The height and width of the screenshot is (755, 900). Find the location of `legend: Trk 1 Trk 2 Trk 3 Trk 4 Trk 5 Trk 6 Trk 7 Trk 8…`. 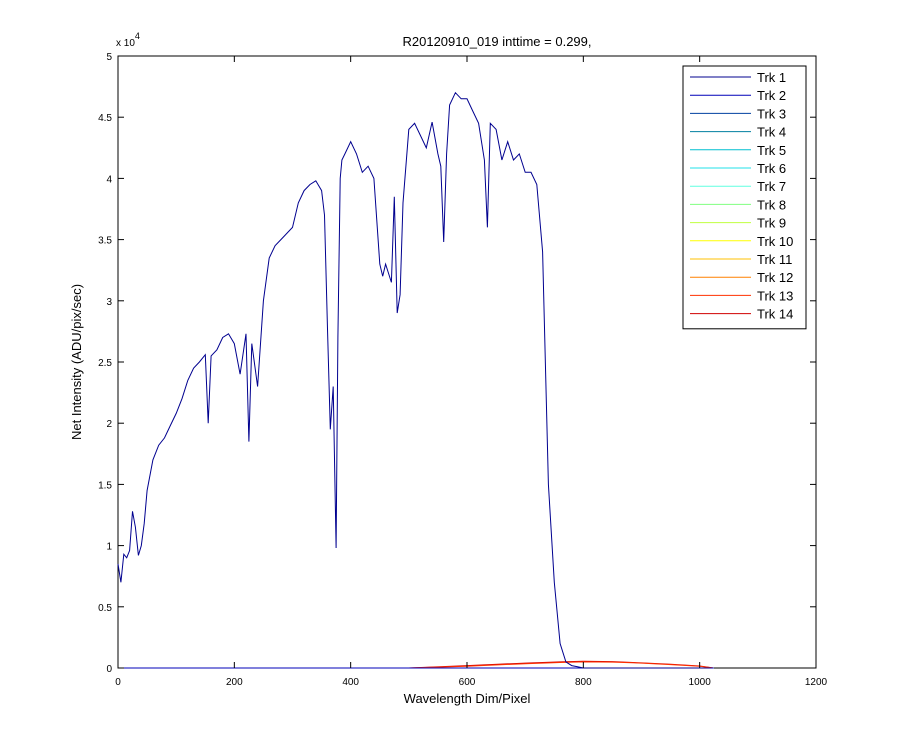

legend: Trk 1 Trk 2 Trk 3 Trk 4 Trk 5 Trk 6 Trk 7 Trk 8… is located at coordinates (744, 197).